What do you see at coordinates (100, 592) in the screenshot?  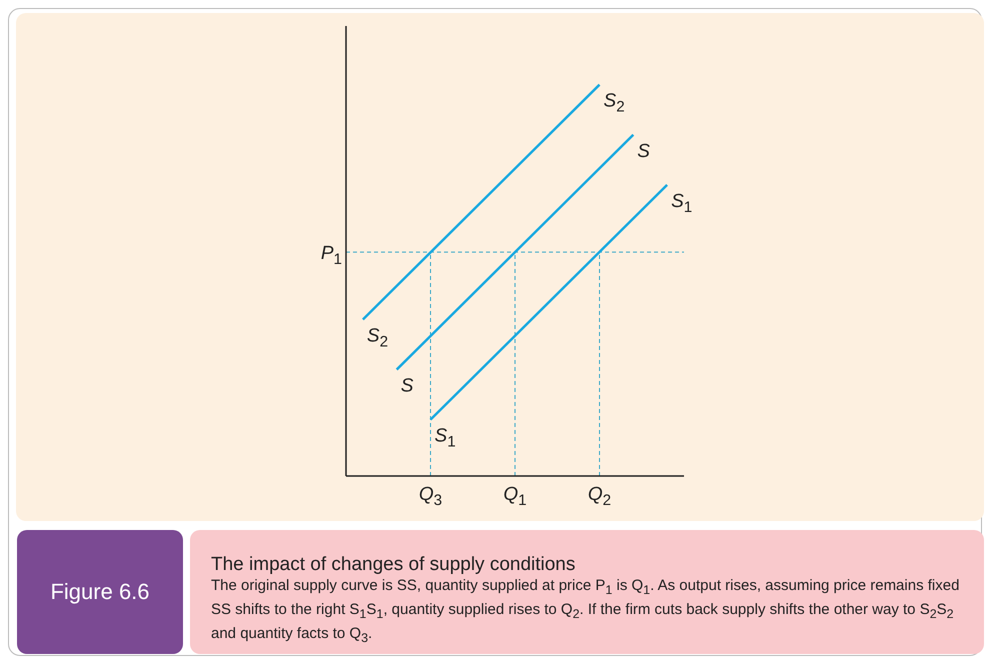 I see `caption: Figure 6.6` at bounding box center [100, 592].